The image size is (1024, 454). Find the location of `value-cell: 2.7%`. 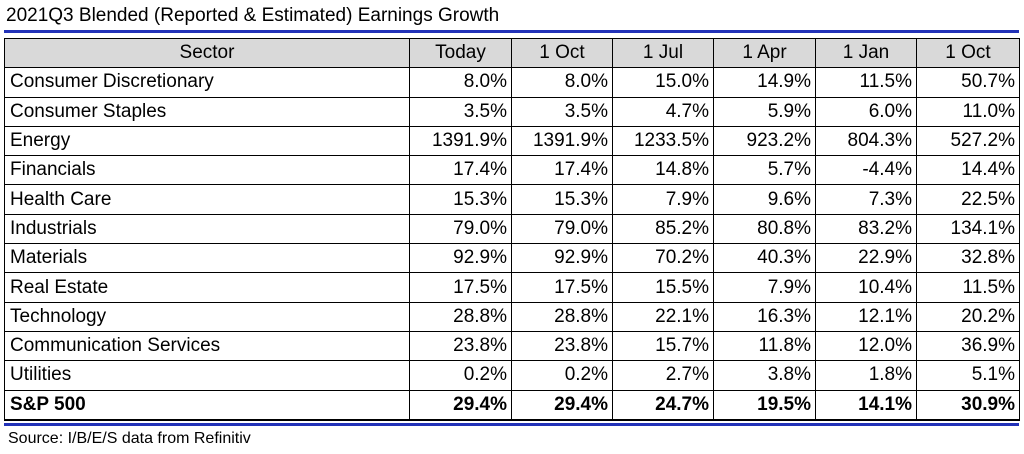

value-cell: 2.7% is located at coordinates (663, 375).